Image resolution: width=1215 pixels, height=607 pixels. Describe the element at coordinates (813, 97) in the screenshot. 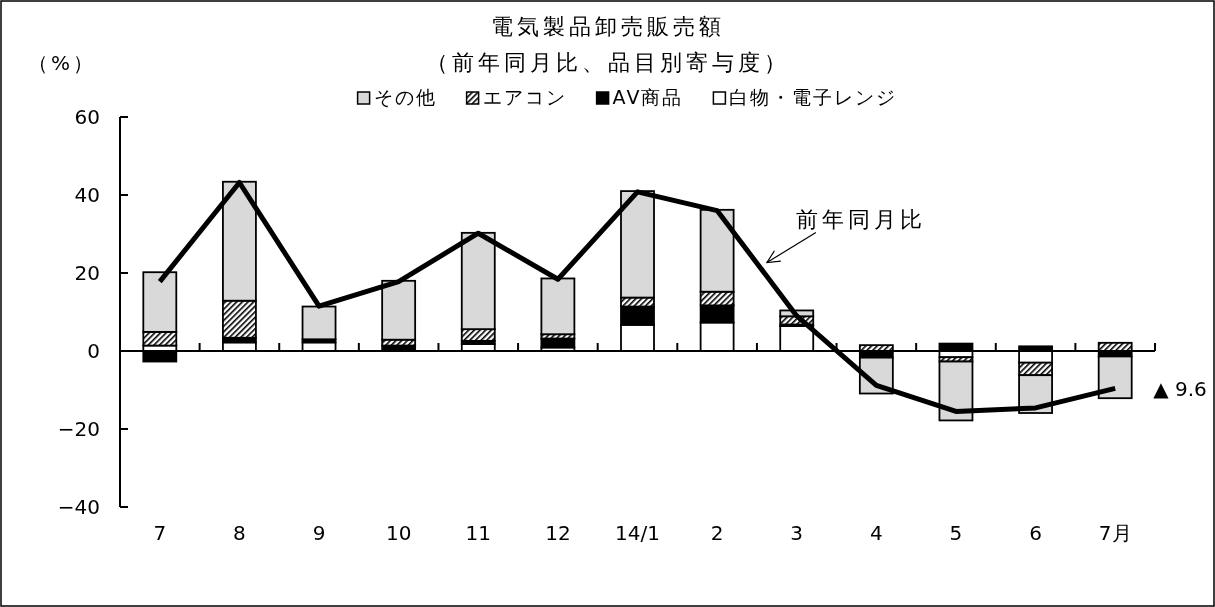

I see `legend-label: 白物・電子レンジ` at that location.